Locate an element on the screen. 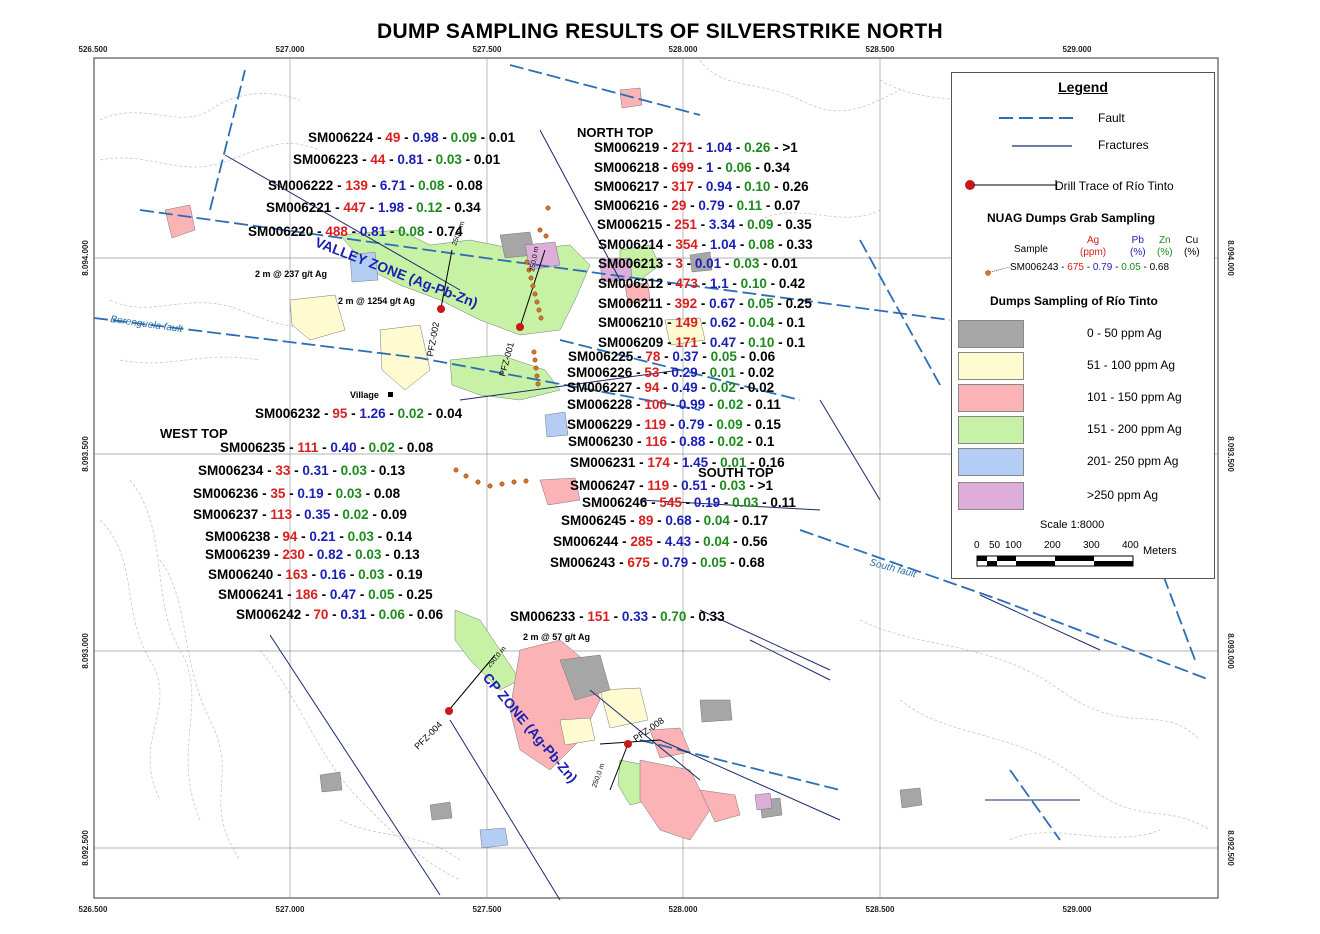 Image resolution: width=1320 pixels, height=934 pixels. sample-ag: 53 is located at coordinates (652, 372).